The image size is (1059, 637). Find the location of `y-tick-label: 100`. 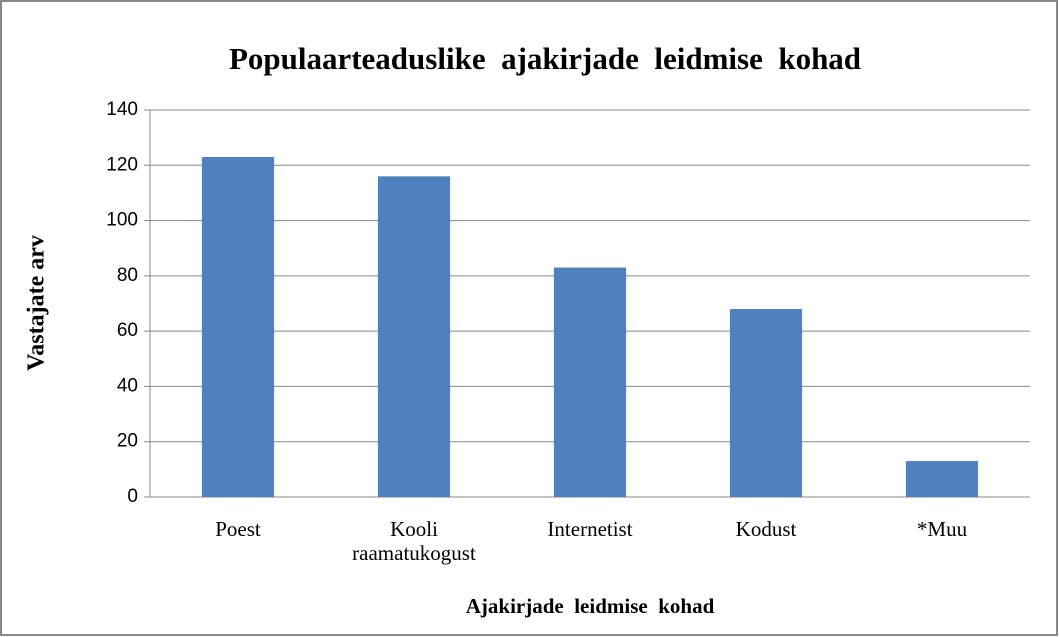

y-tick-label: 100 is located at coordinates (122, 220).